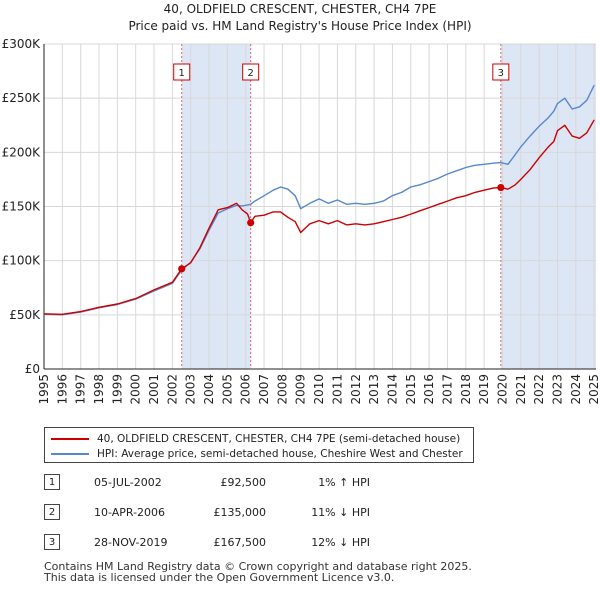 The image size is (600, 590). Describe the element at coordinates (319, 389) in the screenshot. I see `x-tick-label: 2010` at that location.